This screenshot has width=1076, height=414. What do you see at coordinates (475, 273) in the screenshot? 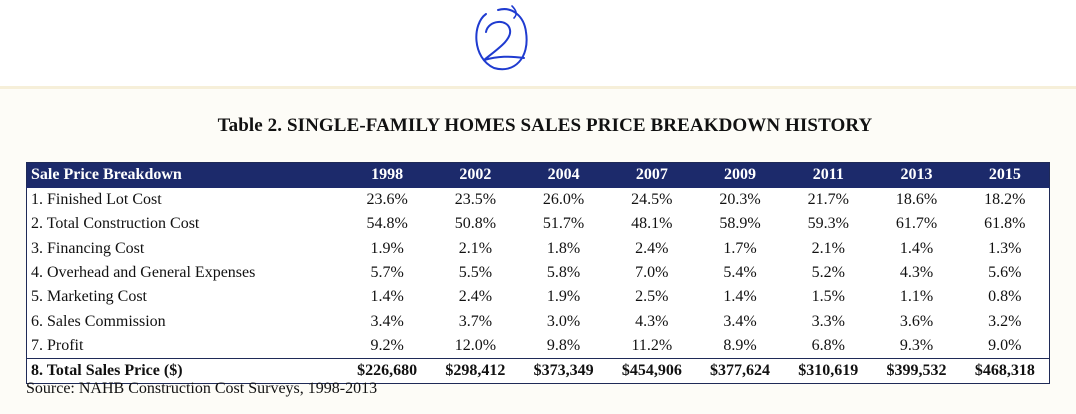
I see `table-cell: 5.5%` at bounding box center [475, 273].